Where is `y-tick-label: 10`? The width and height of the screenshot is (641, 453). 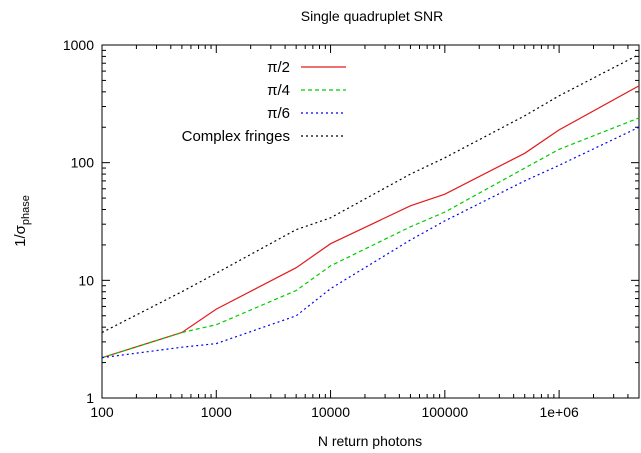
y-tick-label: 10 is located at coordinates (86, 280).